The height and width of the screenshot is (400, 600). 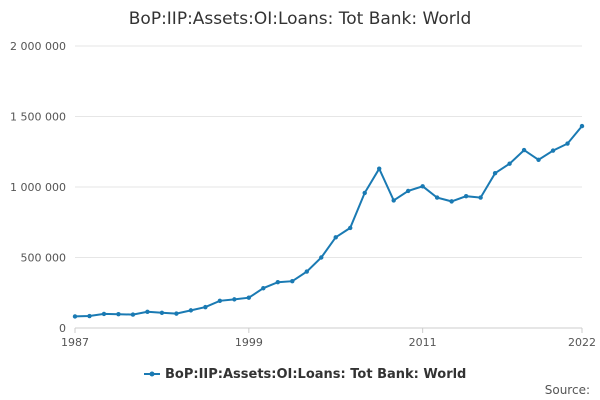 I want to click on x-tick-label: 2022, so click(x=582, y=342).